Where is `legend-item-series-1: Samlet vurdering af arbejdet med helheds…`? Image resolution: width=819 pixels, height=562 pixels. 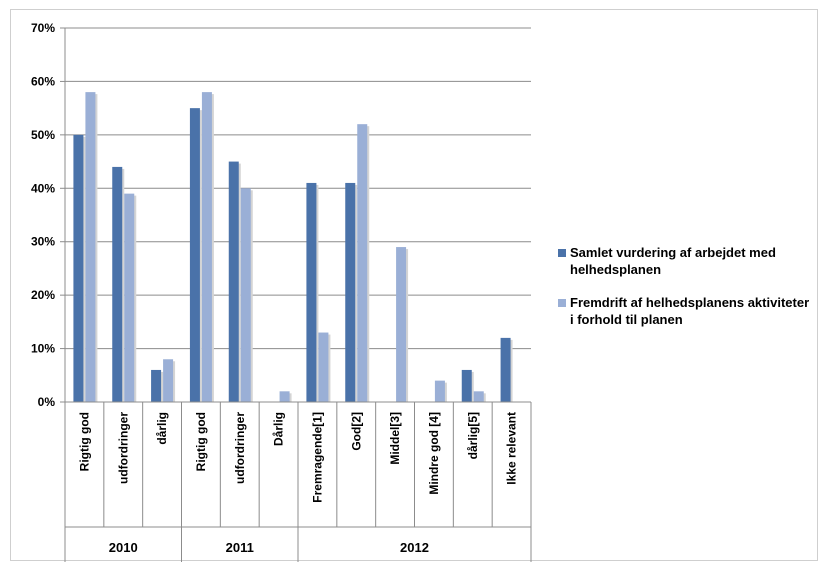
legend-item-series-1: Samlet vurdering af arbejdet med helheds… is located at coordinates (685, 261).